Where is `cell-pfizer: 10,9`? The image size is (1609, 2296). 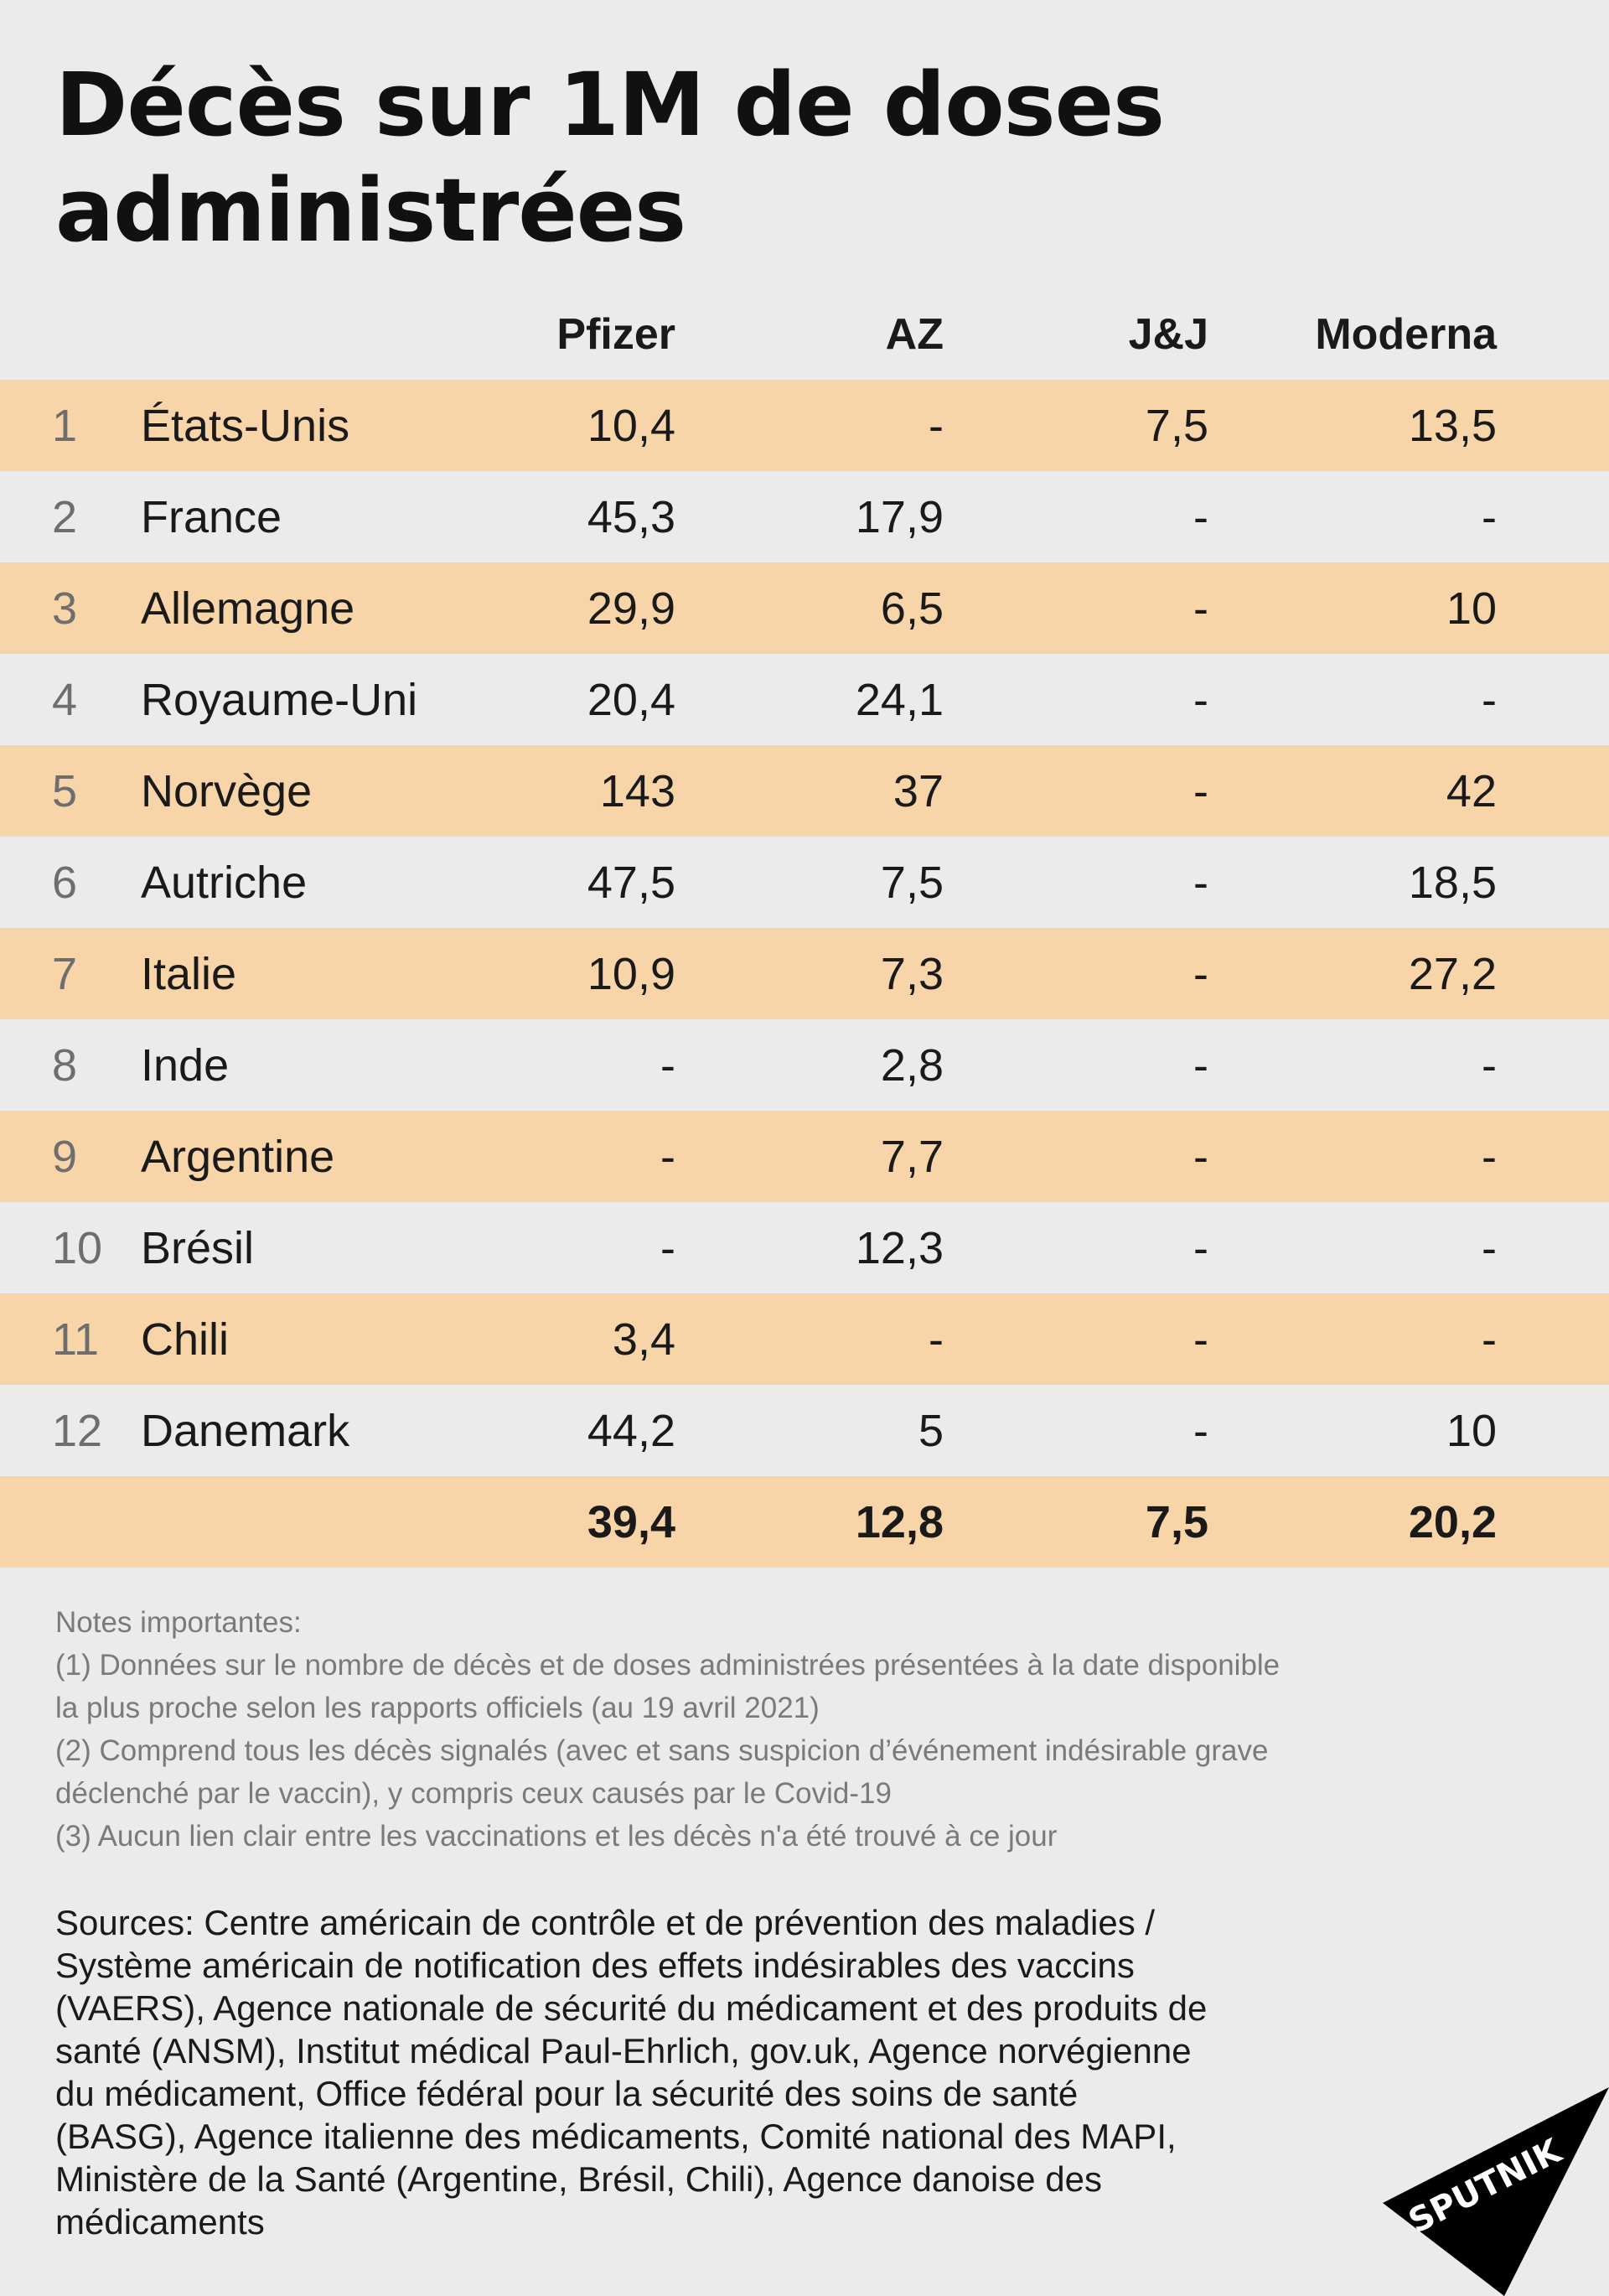 cell-pfizer: 10,9 is located at coordinates (631, 973).